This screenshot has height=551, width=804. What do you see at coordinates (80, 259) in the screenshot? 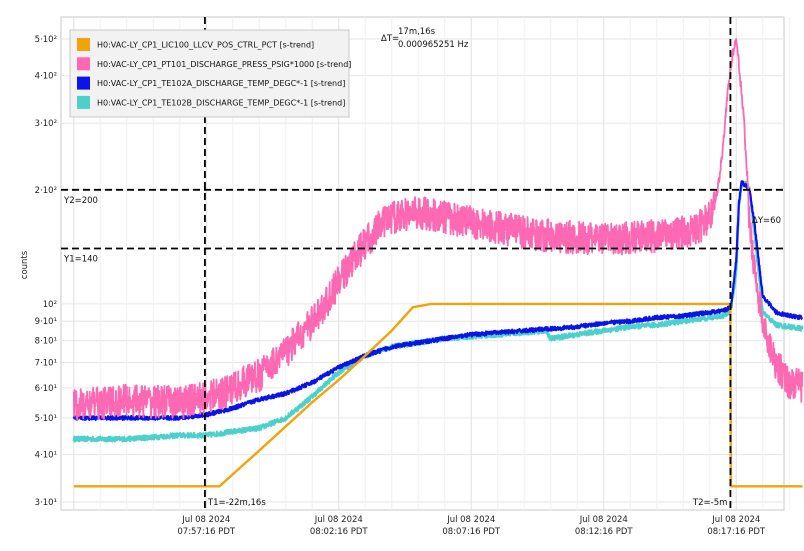
I see `cursor-y1-label: Y1=140` at bounding box center [80, 259].